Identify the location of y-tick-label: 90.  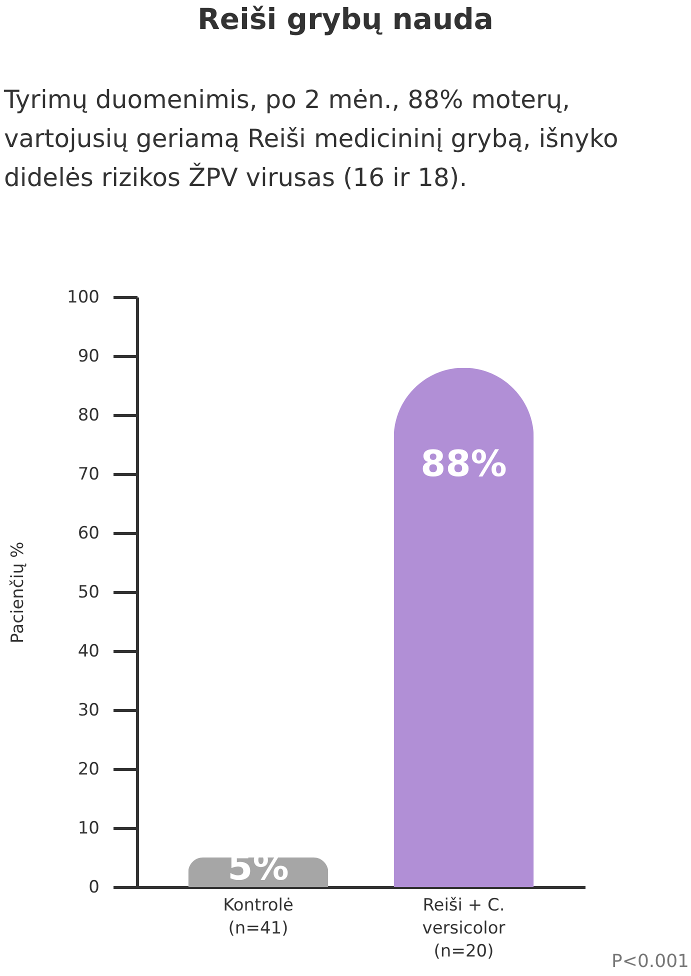
(89, 356).